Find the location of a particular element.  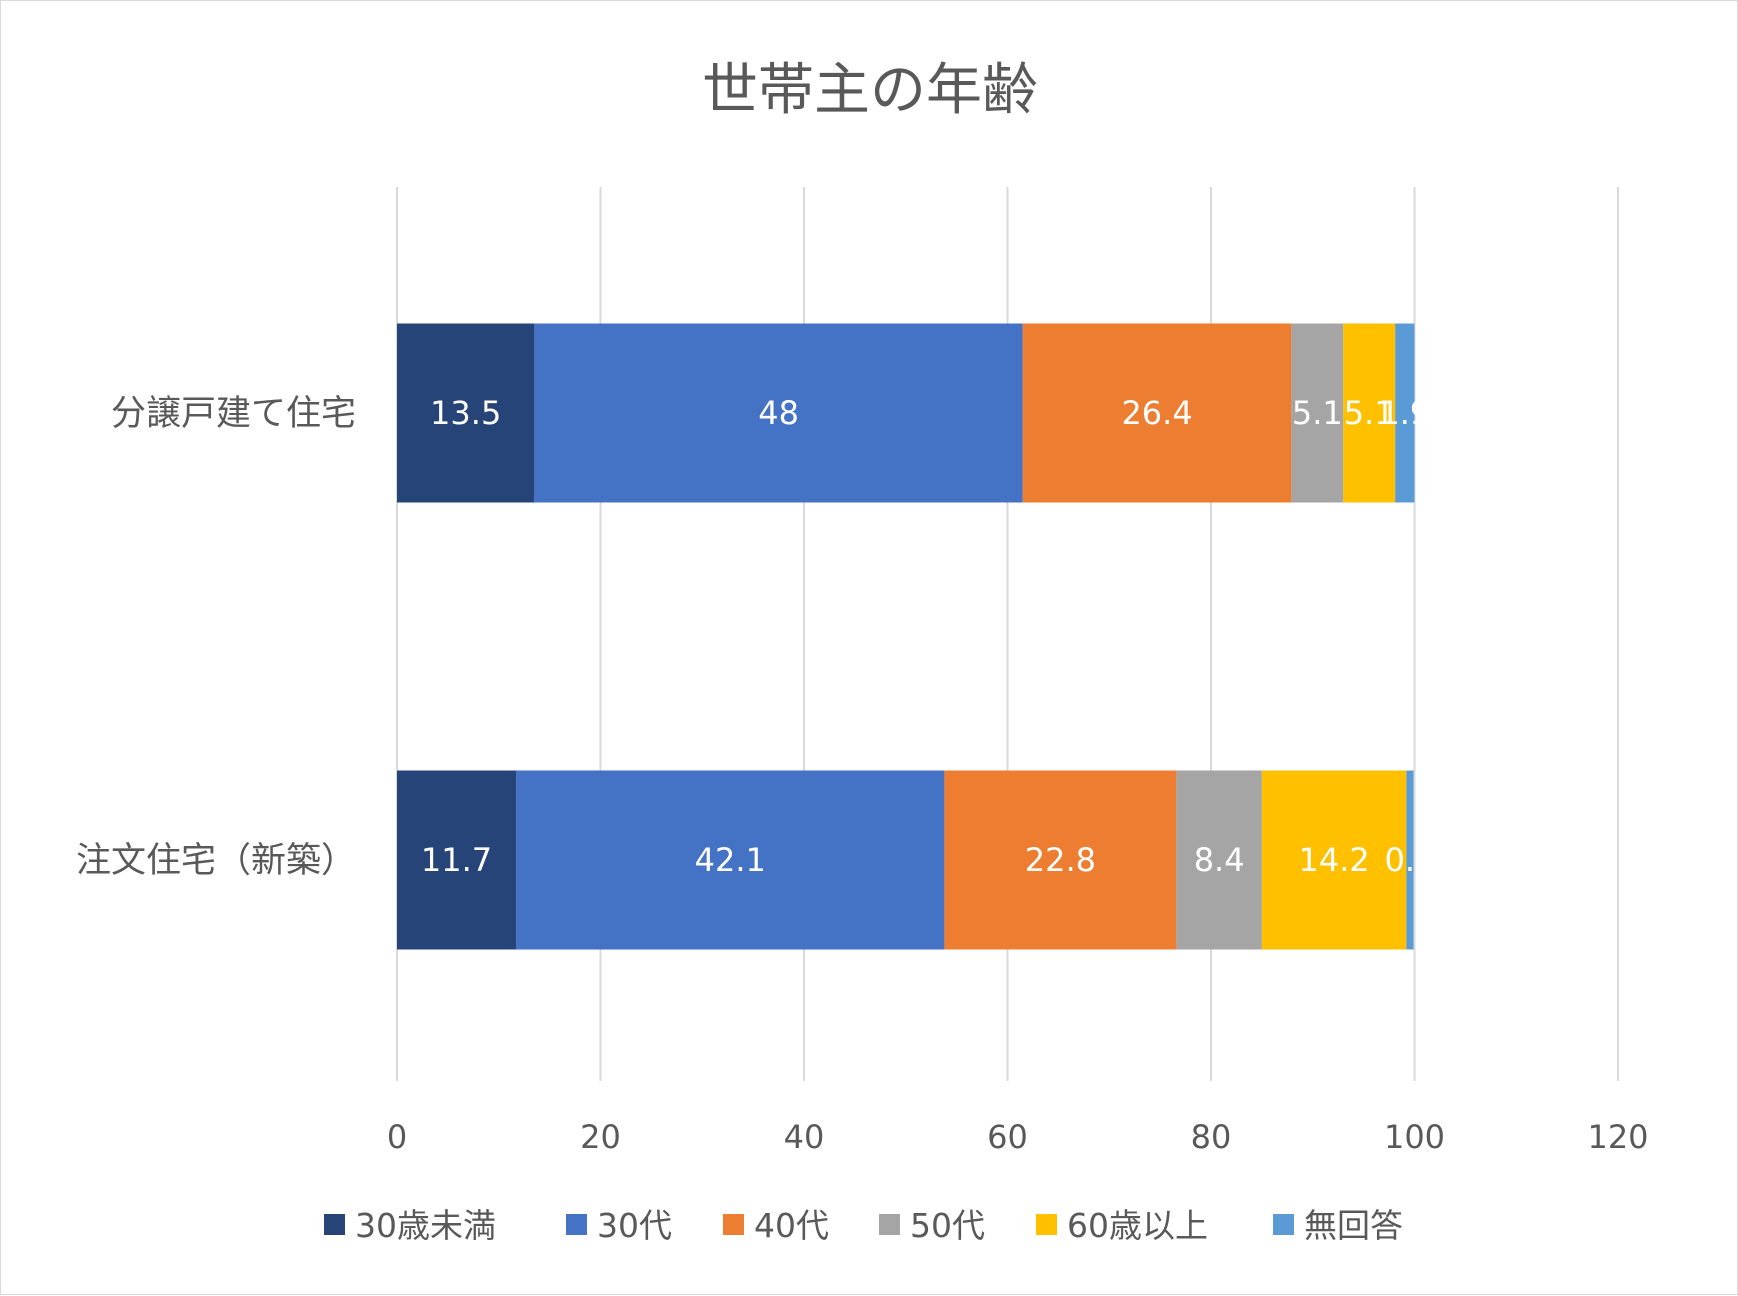

legend-label: 60歳以上 is located at coordinates (1137, 1225).